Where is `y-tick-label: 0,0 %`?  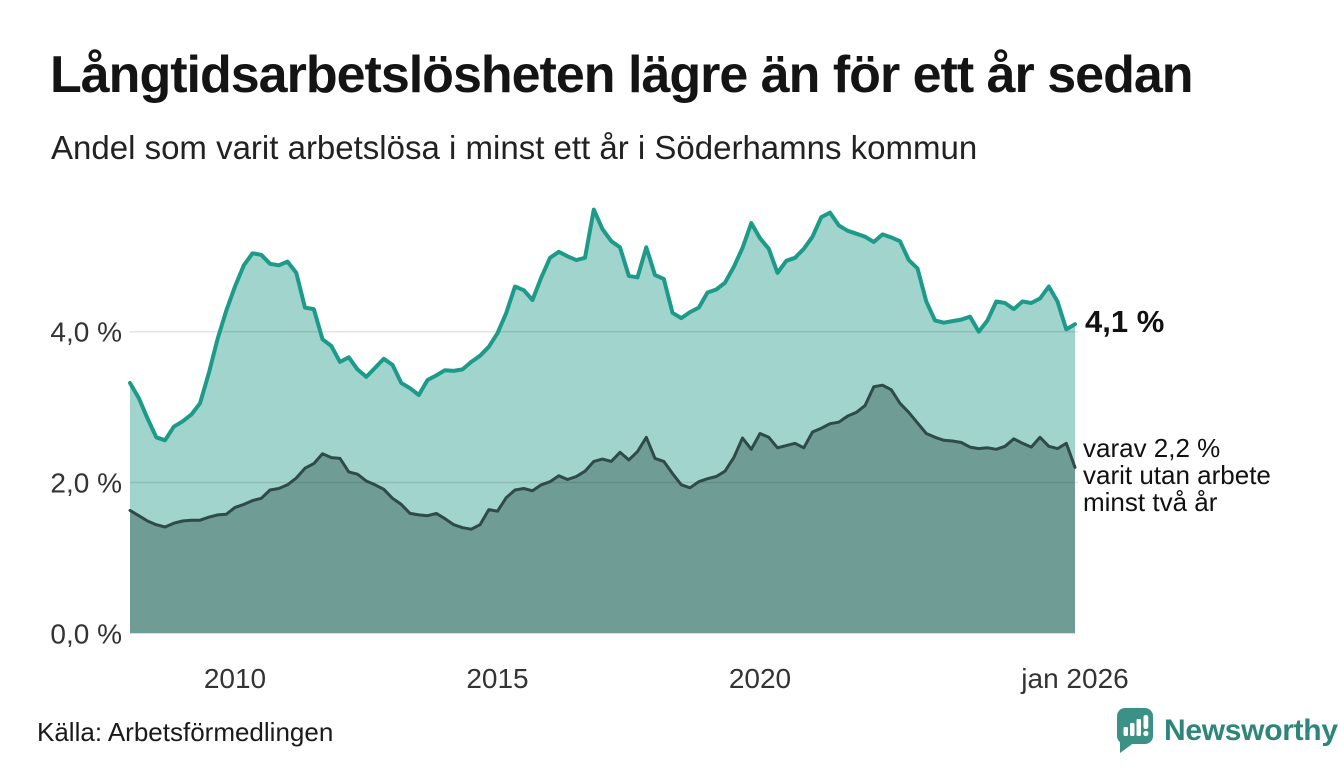 y-tick-label: 0,0 % is located at coordinates (86, 633).